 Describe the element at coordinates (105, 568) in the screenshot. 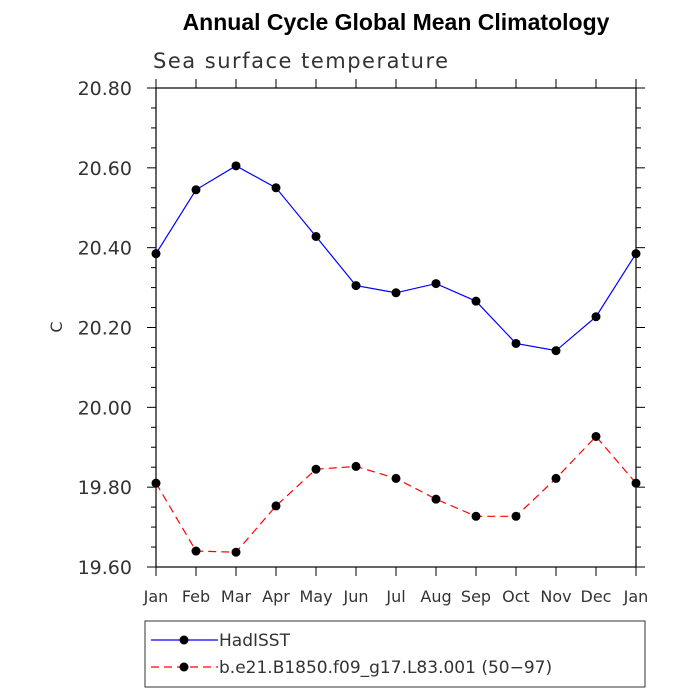

I see `y-tick-label: 19.60` at that location.